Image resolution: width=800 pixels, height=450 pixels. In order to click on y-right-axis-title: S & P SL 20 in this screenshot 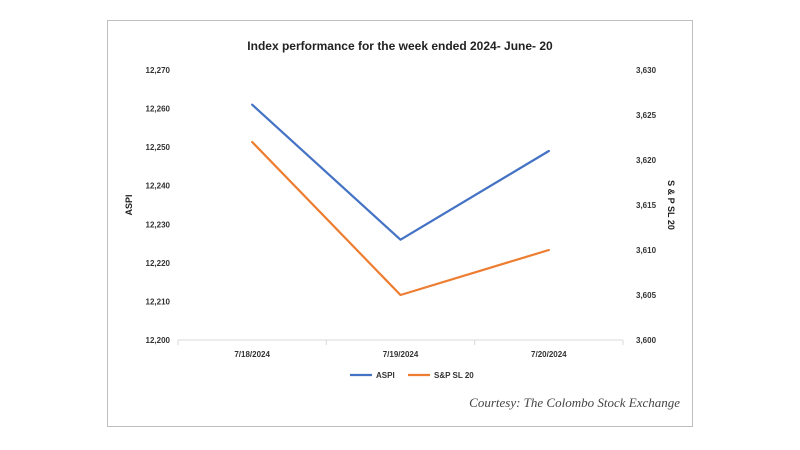, I will do `click(671, 205)`.